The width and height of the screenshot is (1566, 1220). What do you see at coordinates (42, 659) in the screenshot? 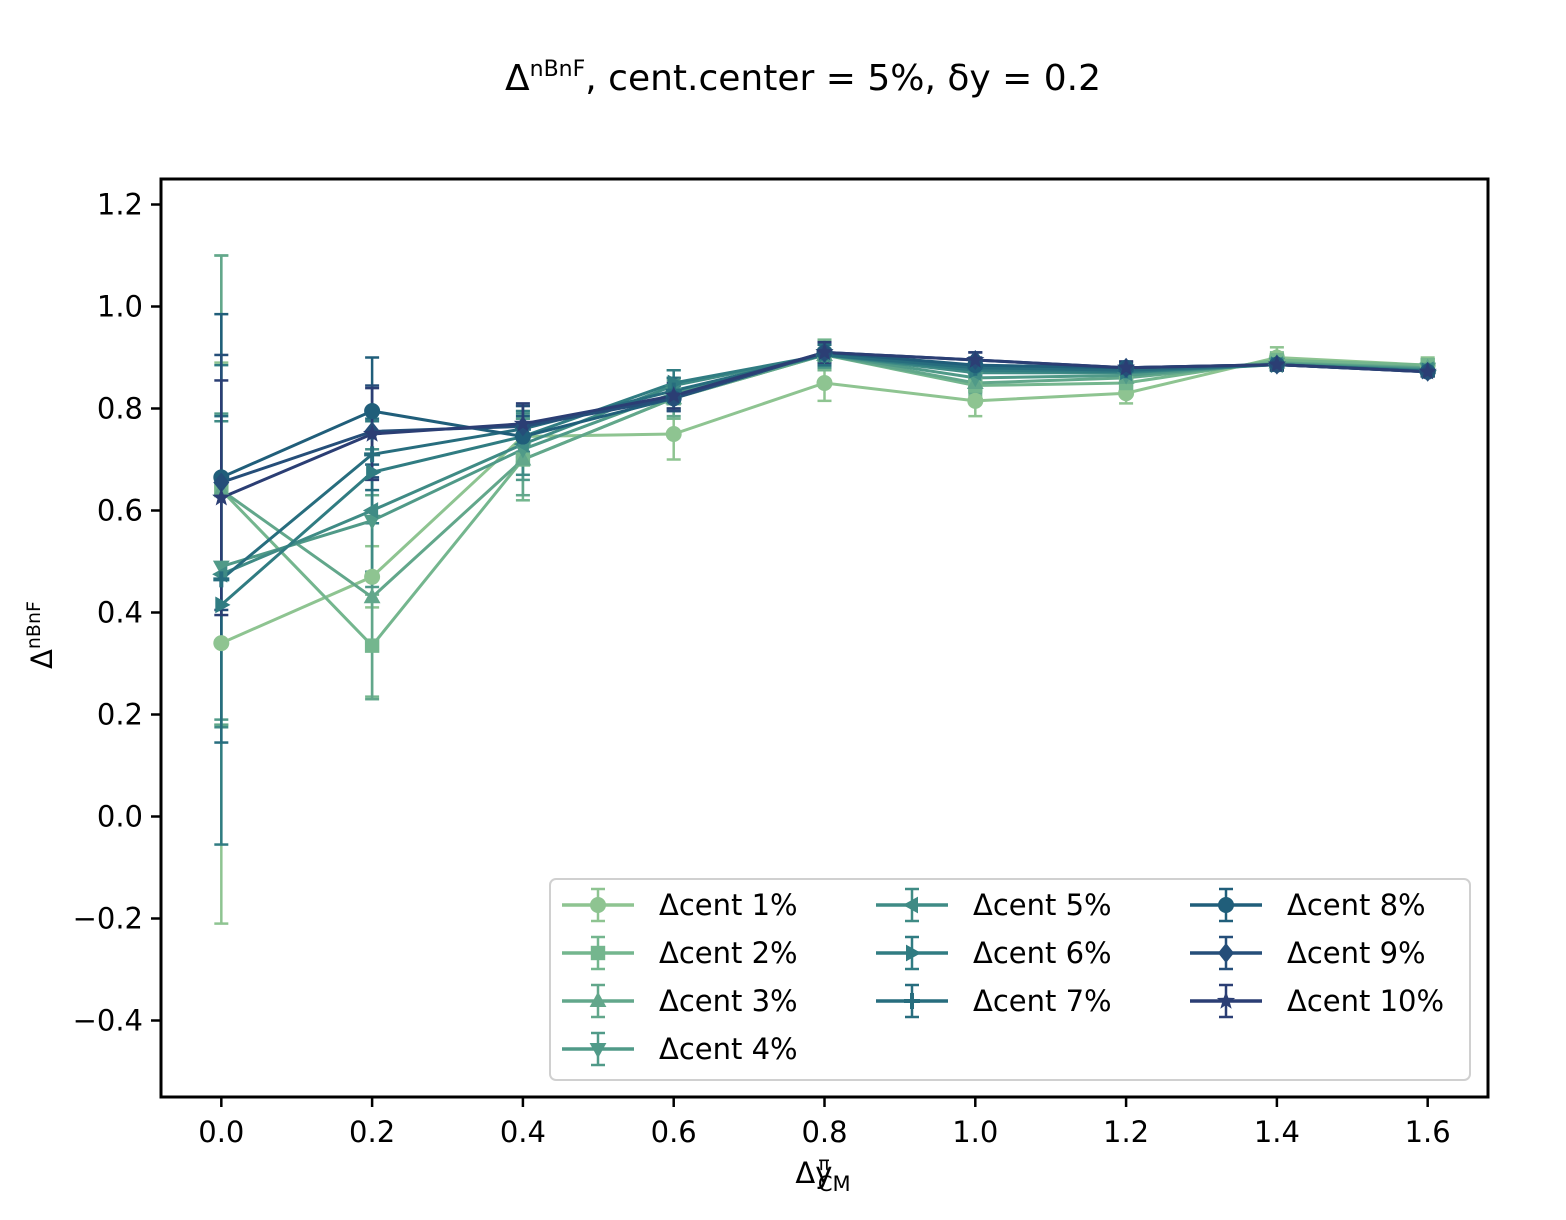
I see `y-axis-label-main: Δ` at bounding box center [42, 659].